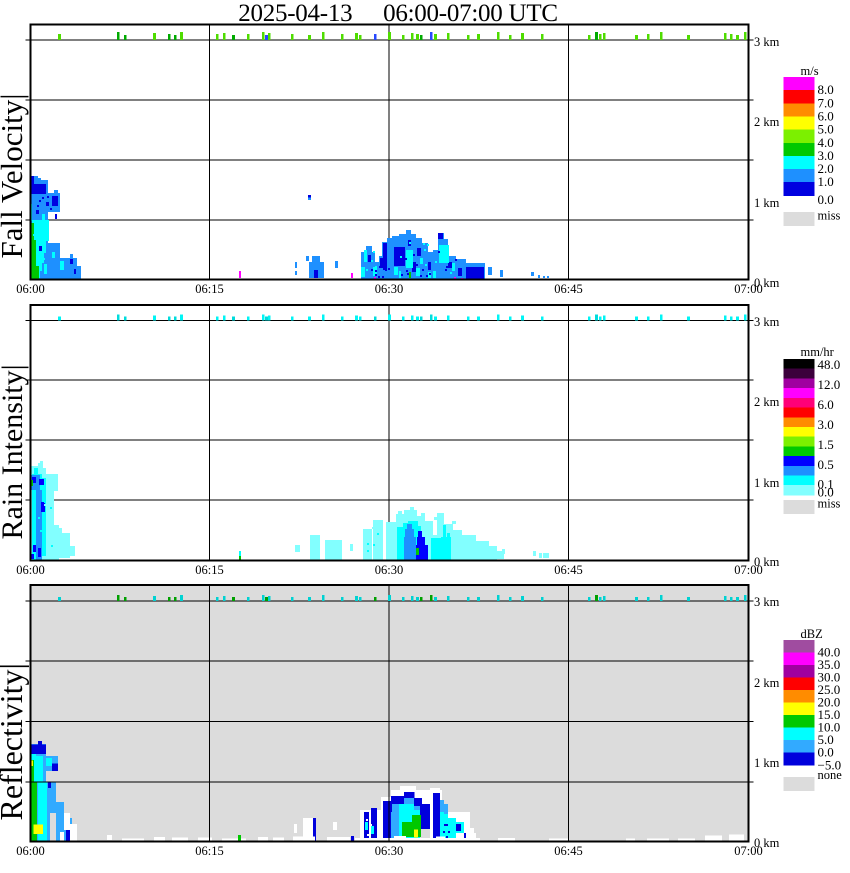 The width and height of the screenshot is (850, 873). Describe the element at coordinates (812, 634) in the screenshot. I see `svg-text: dBZ` at that location.